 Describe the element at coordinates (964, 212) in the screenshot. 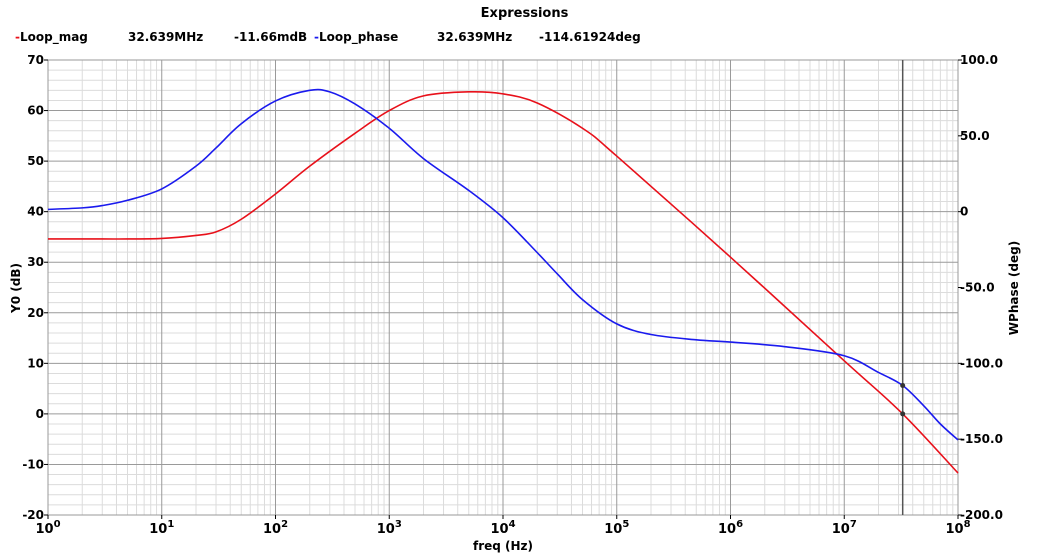

I see `y-right-tick-label: 0` at that location.